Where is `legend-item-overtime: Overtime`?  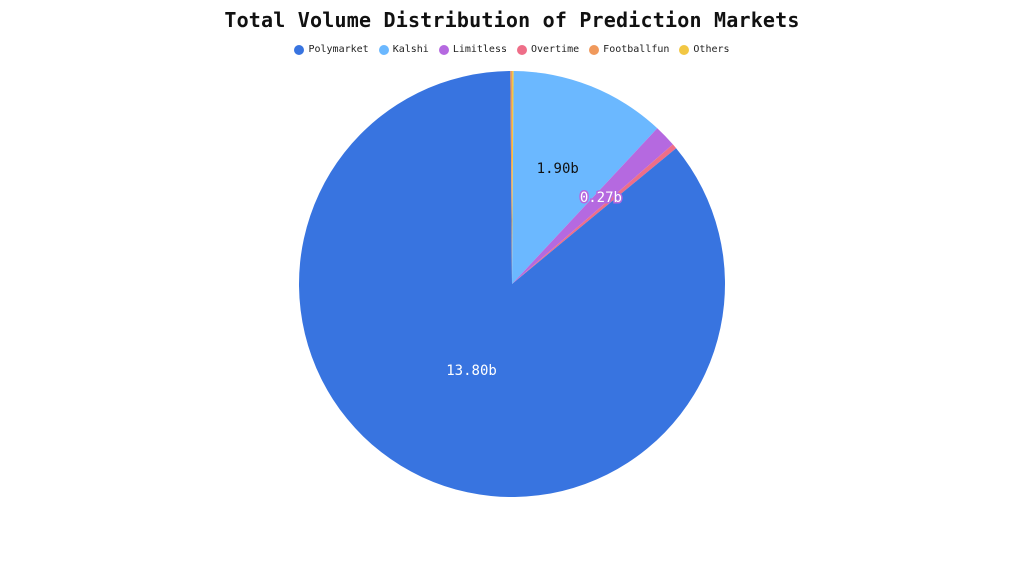
legend-item-overtime: Overtime is located at coordinates (548, 49).